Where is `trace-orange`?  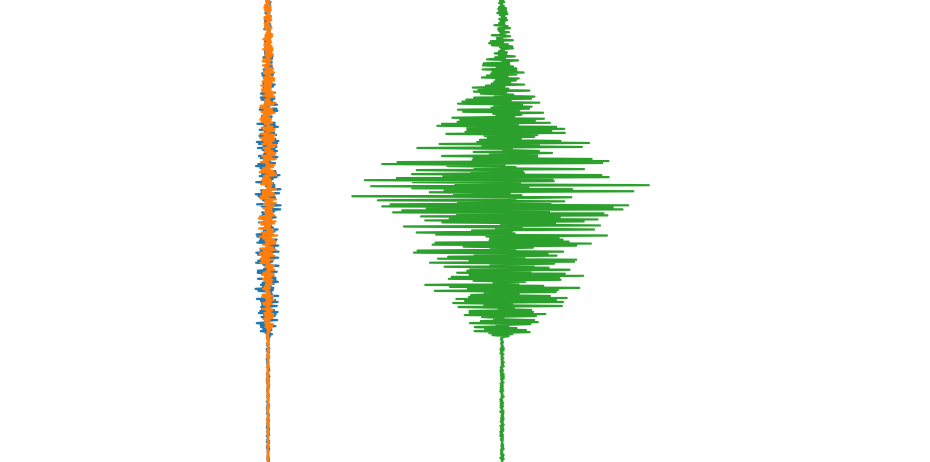 trace-orange is located at coordinates (268, 231).